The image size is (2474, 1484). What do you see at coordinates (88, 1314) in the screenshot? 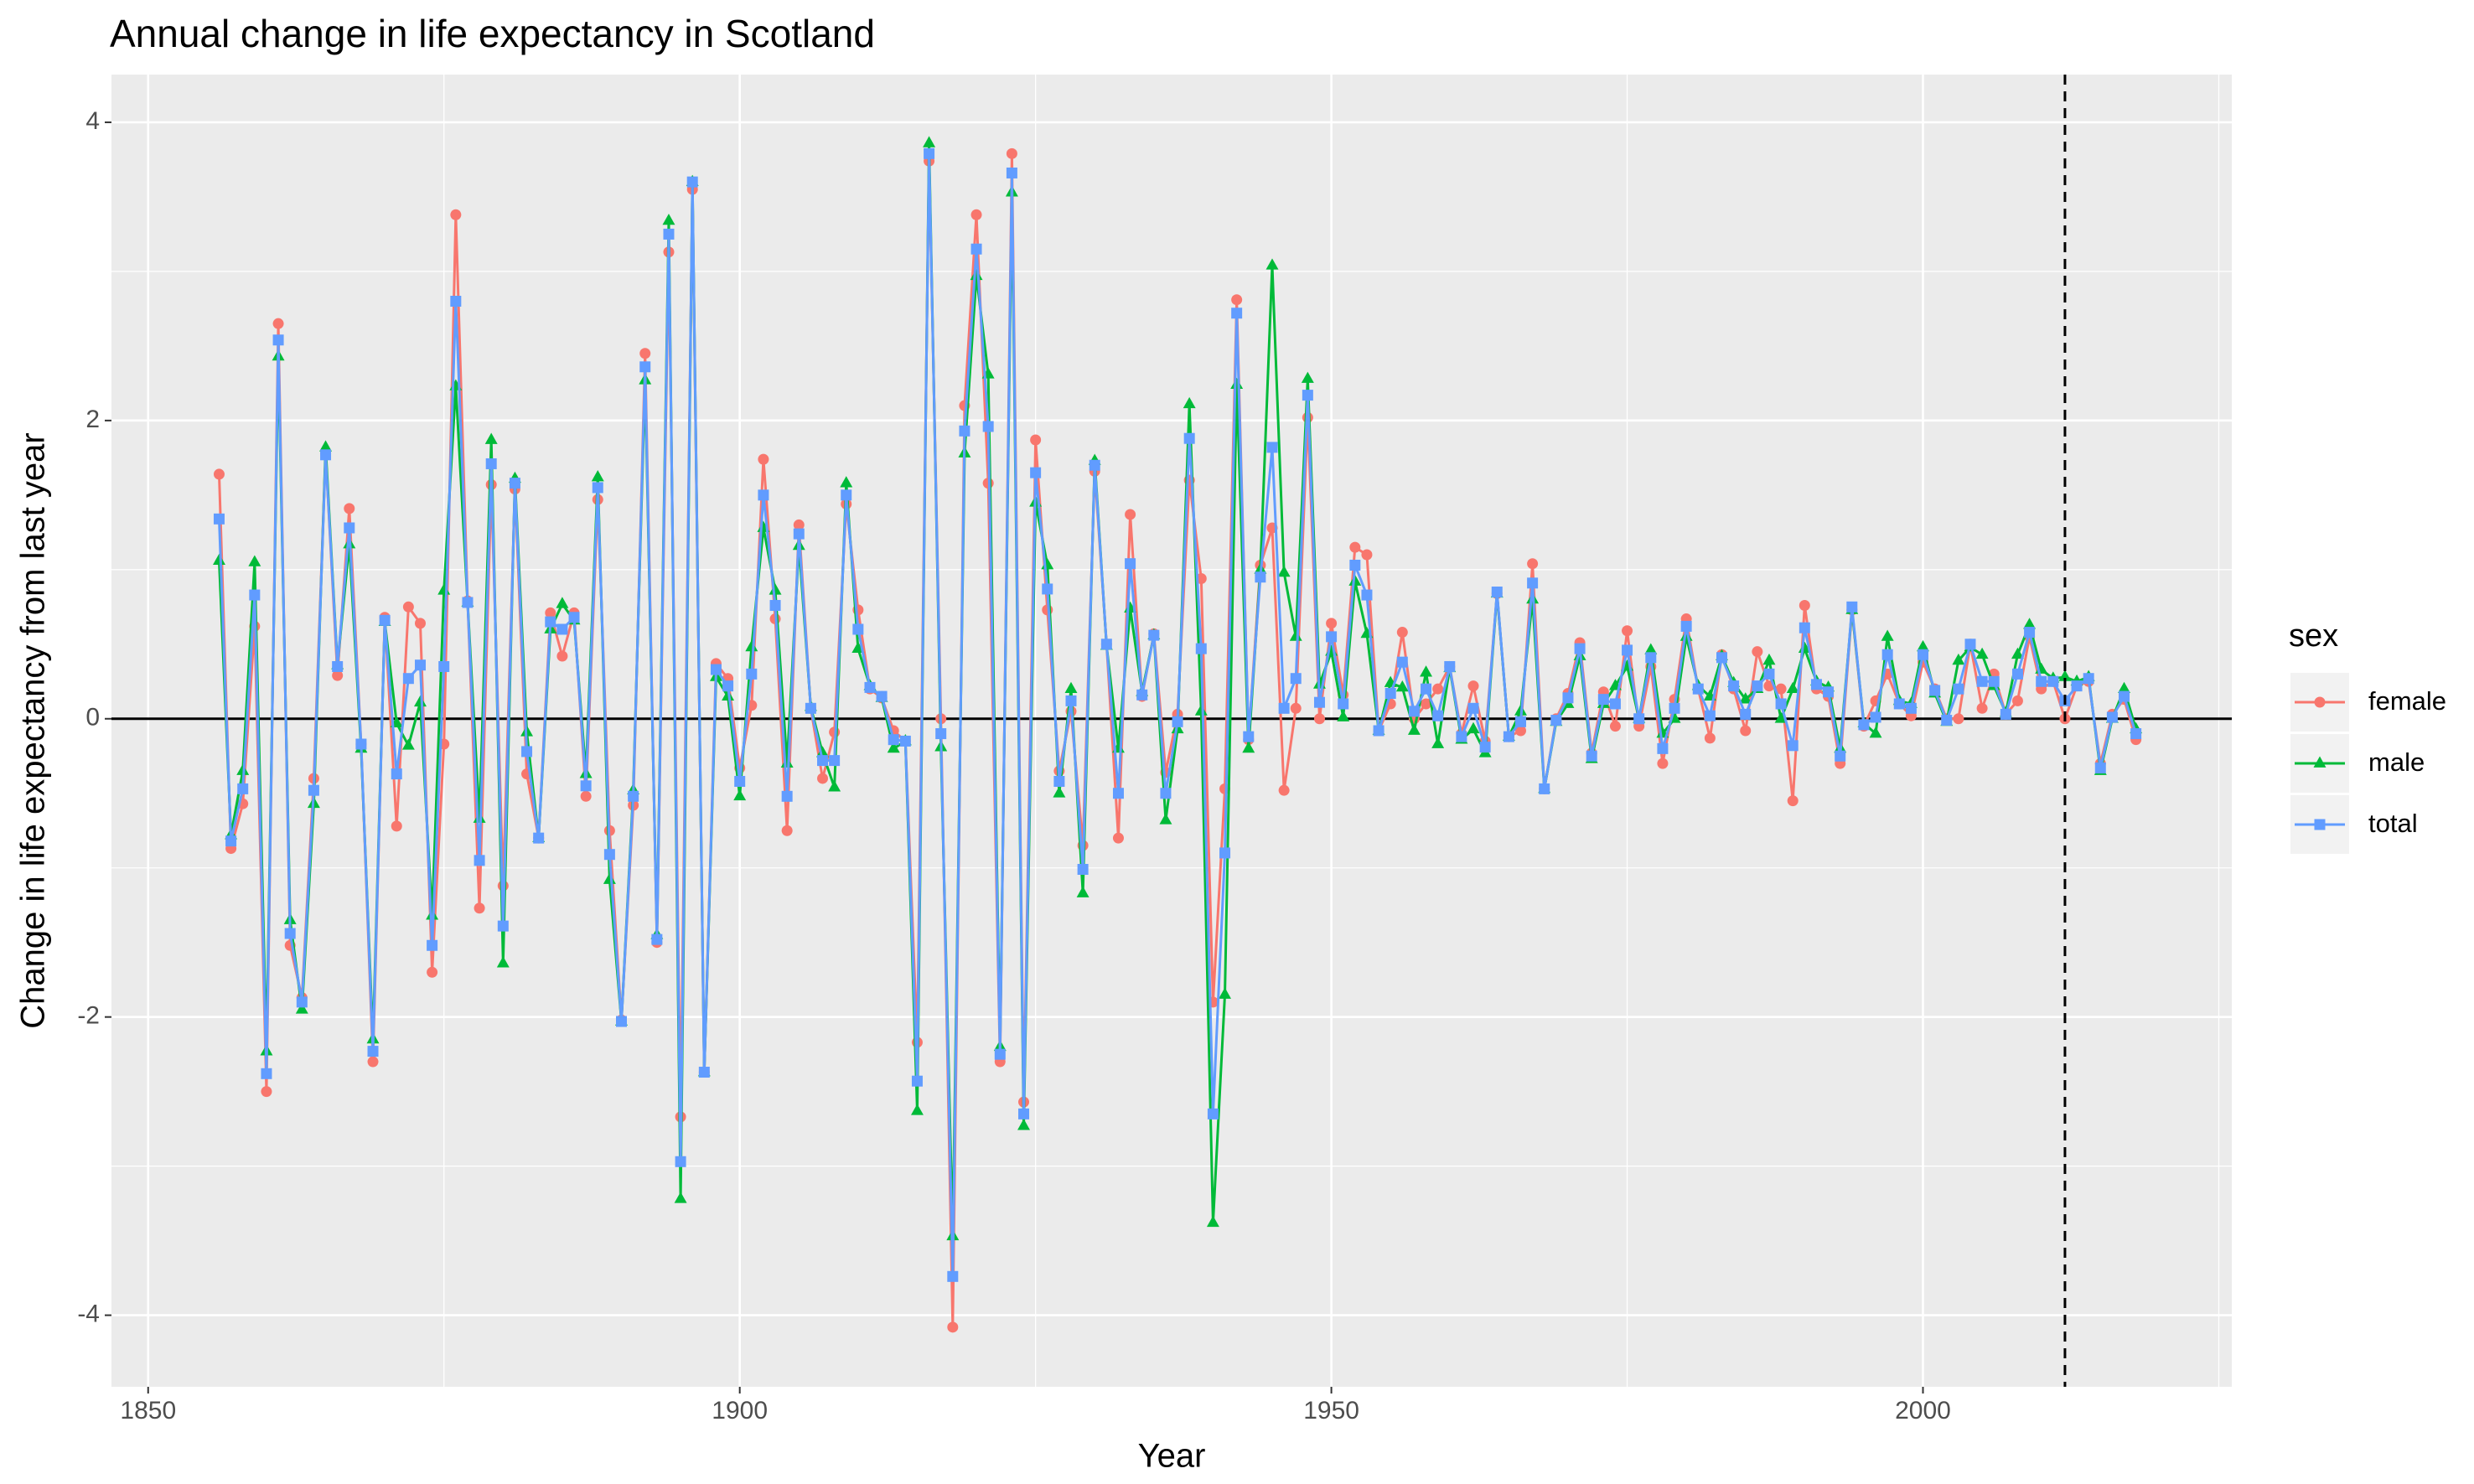
I see `y-tick-label: -4` at bounding box center [88, 1314].